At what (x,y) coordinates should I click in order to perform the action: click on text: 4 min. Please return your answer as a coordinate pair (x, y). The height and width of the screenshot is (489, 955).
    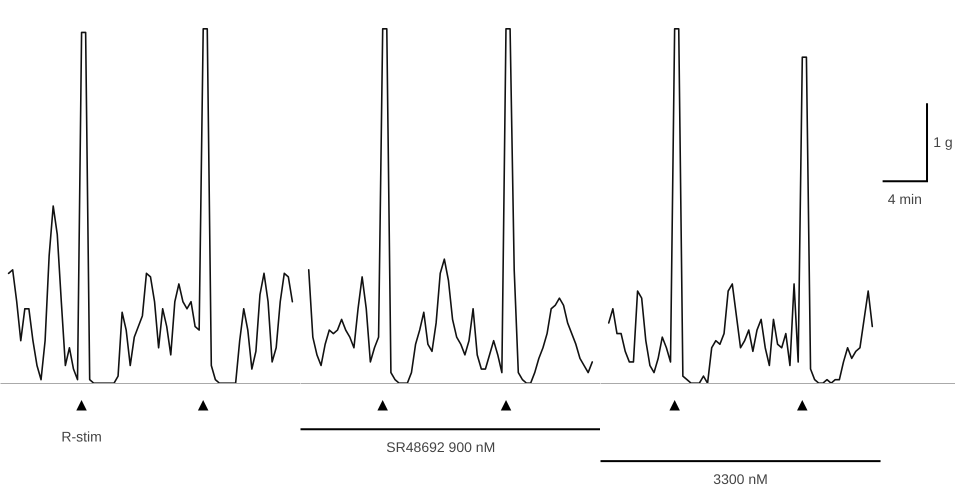
    Looking at the image, I should click on (905, 198).